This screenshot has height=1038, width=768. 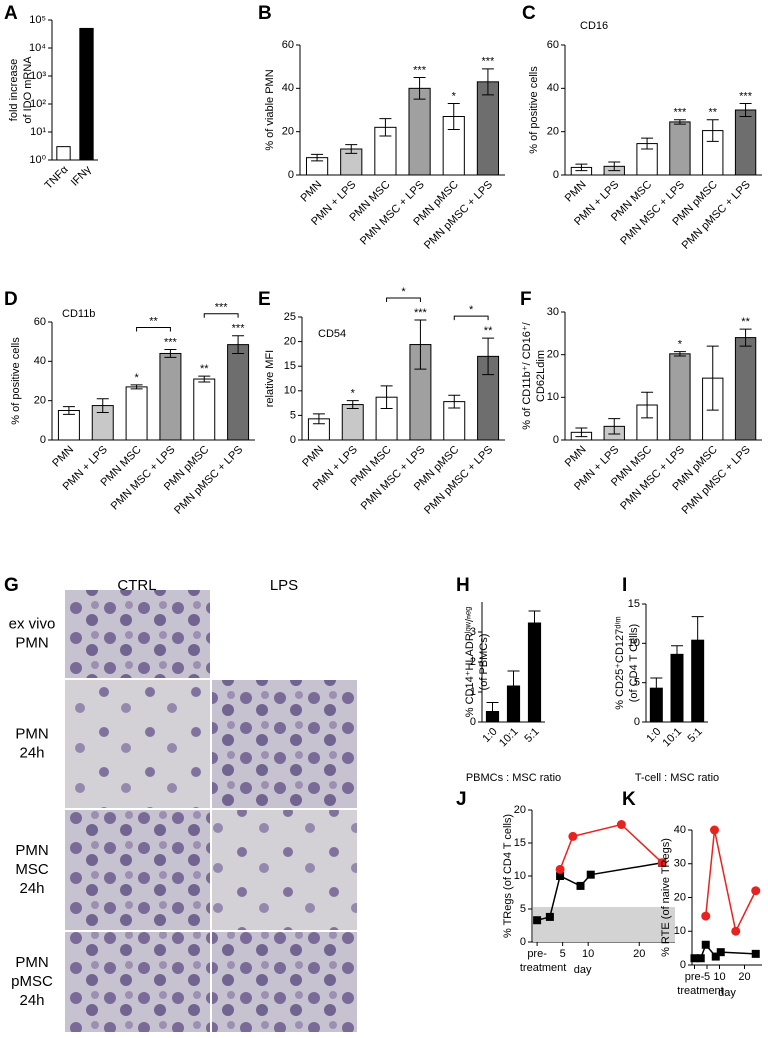 What do you see at coordinates (28, 90) in the screenshot?
I see `y-axis-label: of IDO mRNA` at bounding box center [28, 90].